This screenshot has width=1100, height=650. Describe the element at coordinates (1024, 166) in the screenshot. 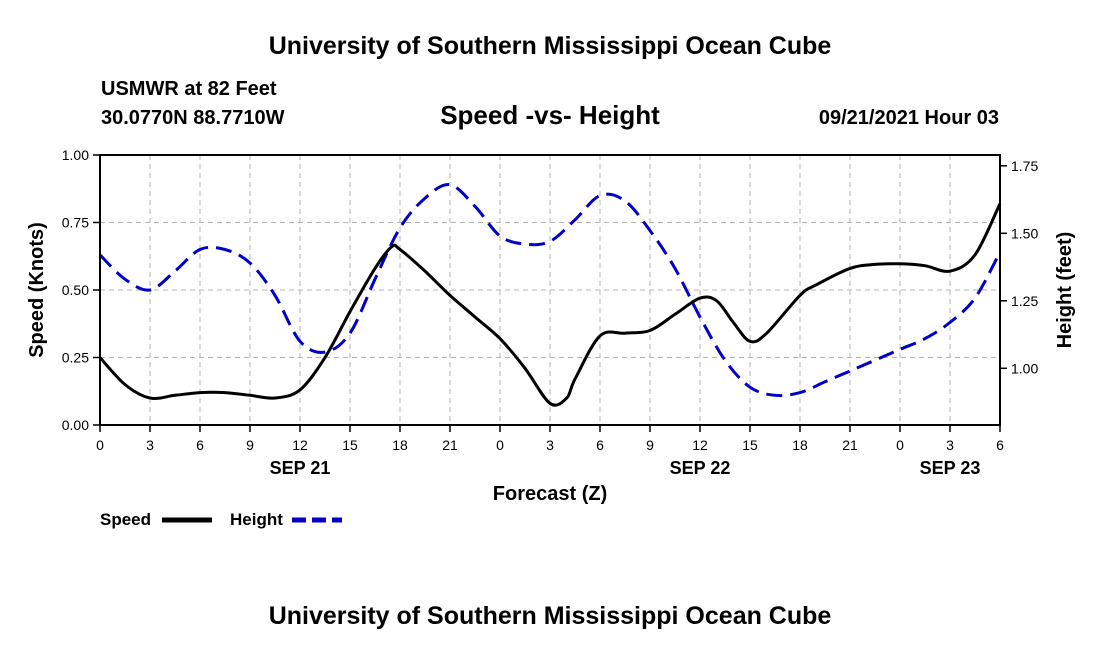

I see `y2-tick-label: 1.75` at that location.